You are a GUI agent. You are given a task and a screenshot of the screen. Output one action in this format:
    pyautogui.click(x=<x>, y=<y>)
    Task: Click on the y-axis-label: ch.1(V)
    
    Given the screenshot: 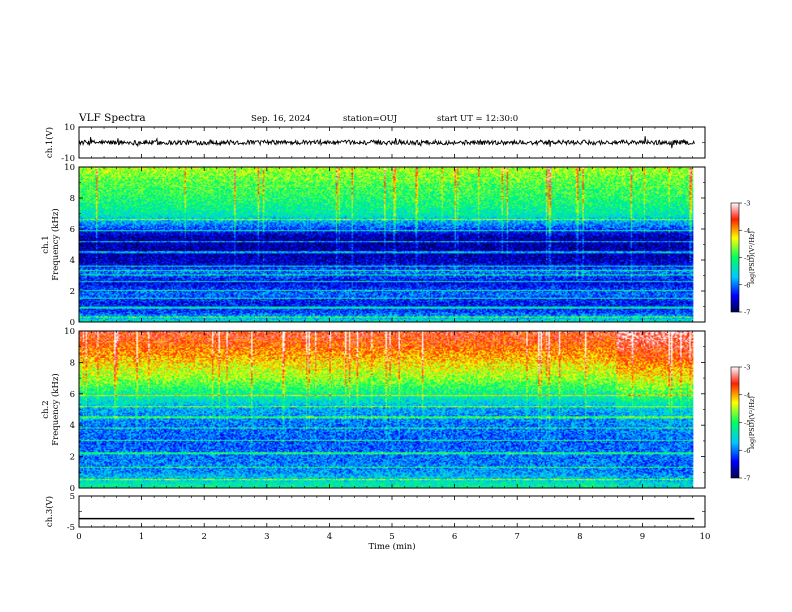 What is the action you would take?
    pyautogui.click(x=49, y=142)
    